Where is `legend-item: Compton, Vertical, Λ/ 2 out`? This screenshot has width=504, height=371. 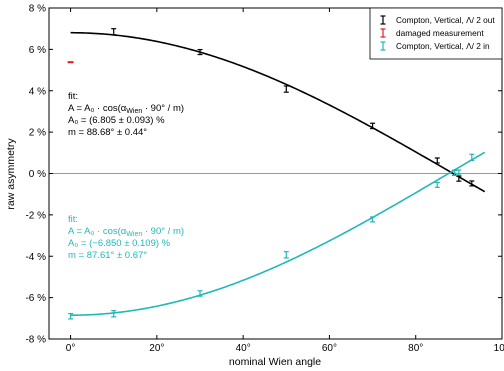 legend-item: Compton, Vertical, Λ/ 2 out is located at coordinates (437, 20).